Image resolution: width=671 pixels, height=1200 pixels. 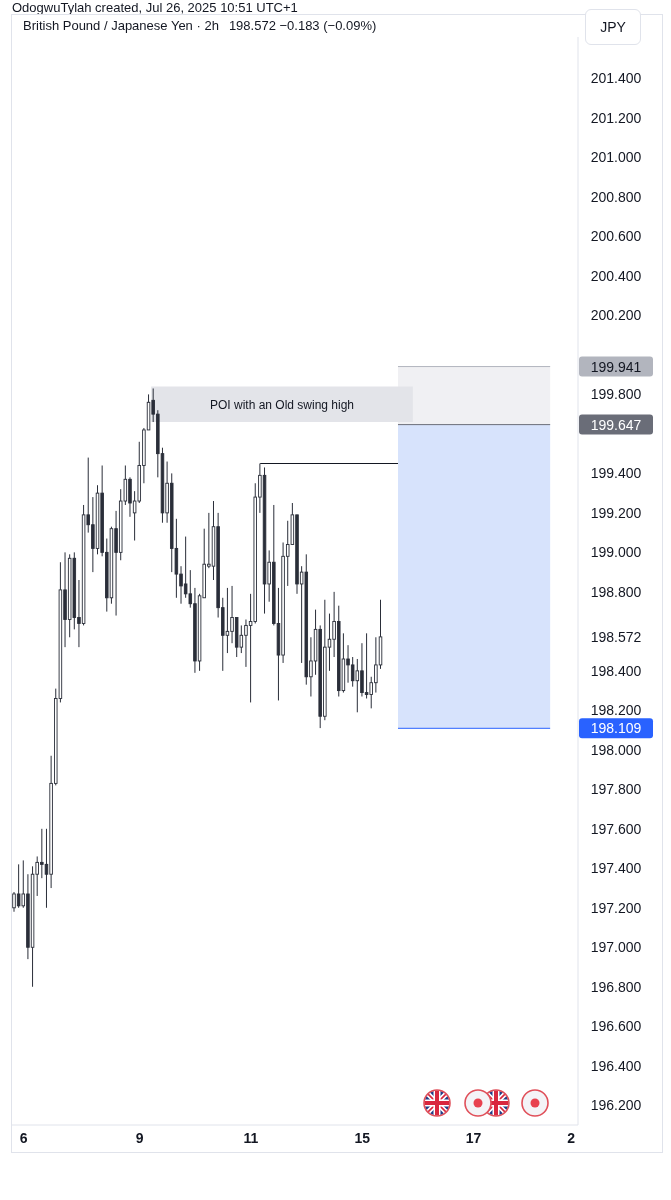 I want to click on ref-line-label: 199.941, so click(x=616, y=366).